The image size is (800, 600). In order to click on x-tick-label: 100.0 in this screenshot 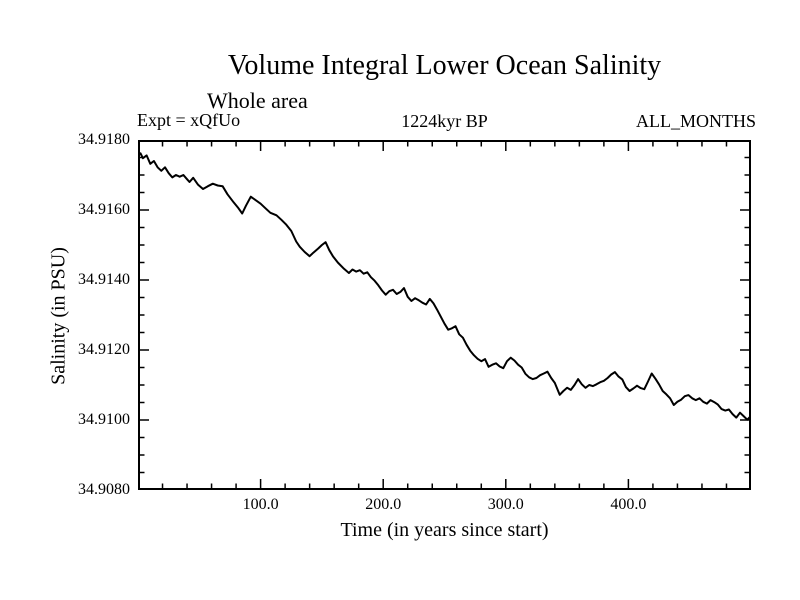, I will do `click(260, 504)`.